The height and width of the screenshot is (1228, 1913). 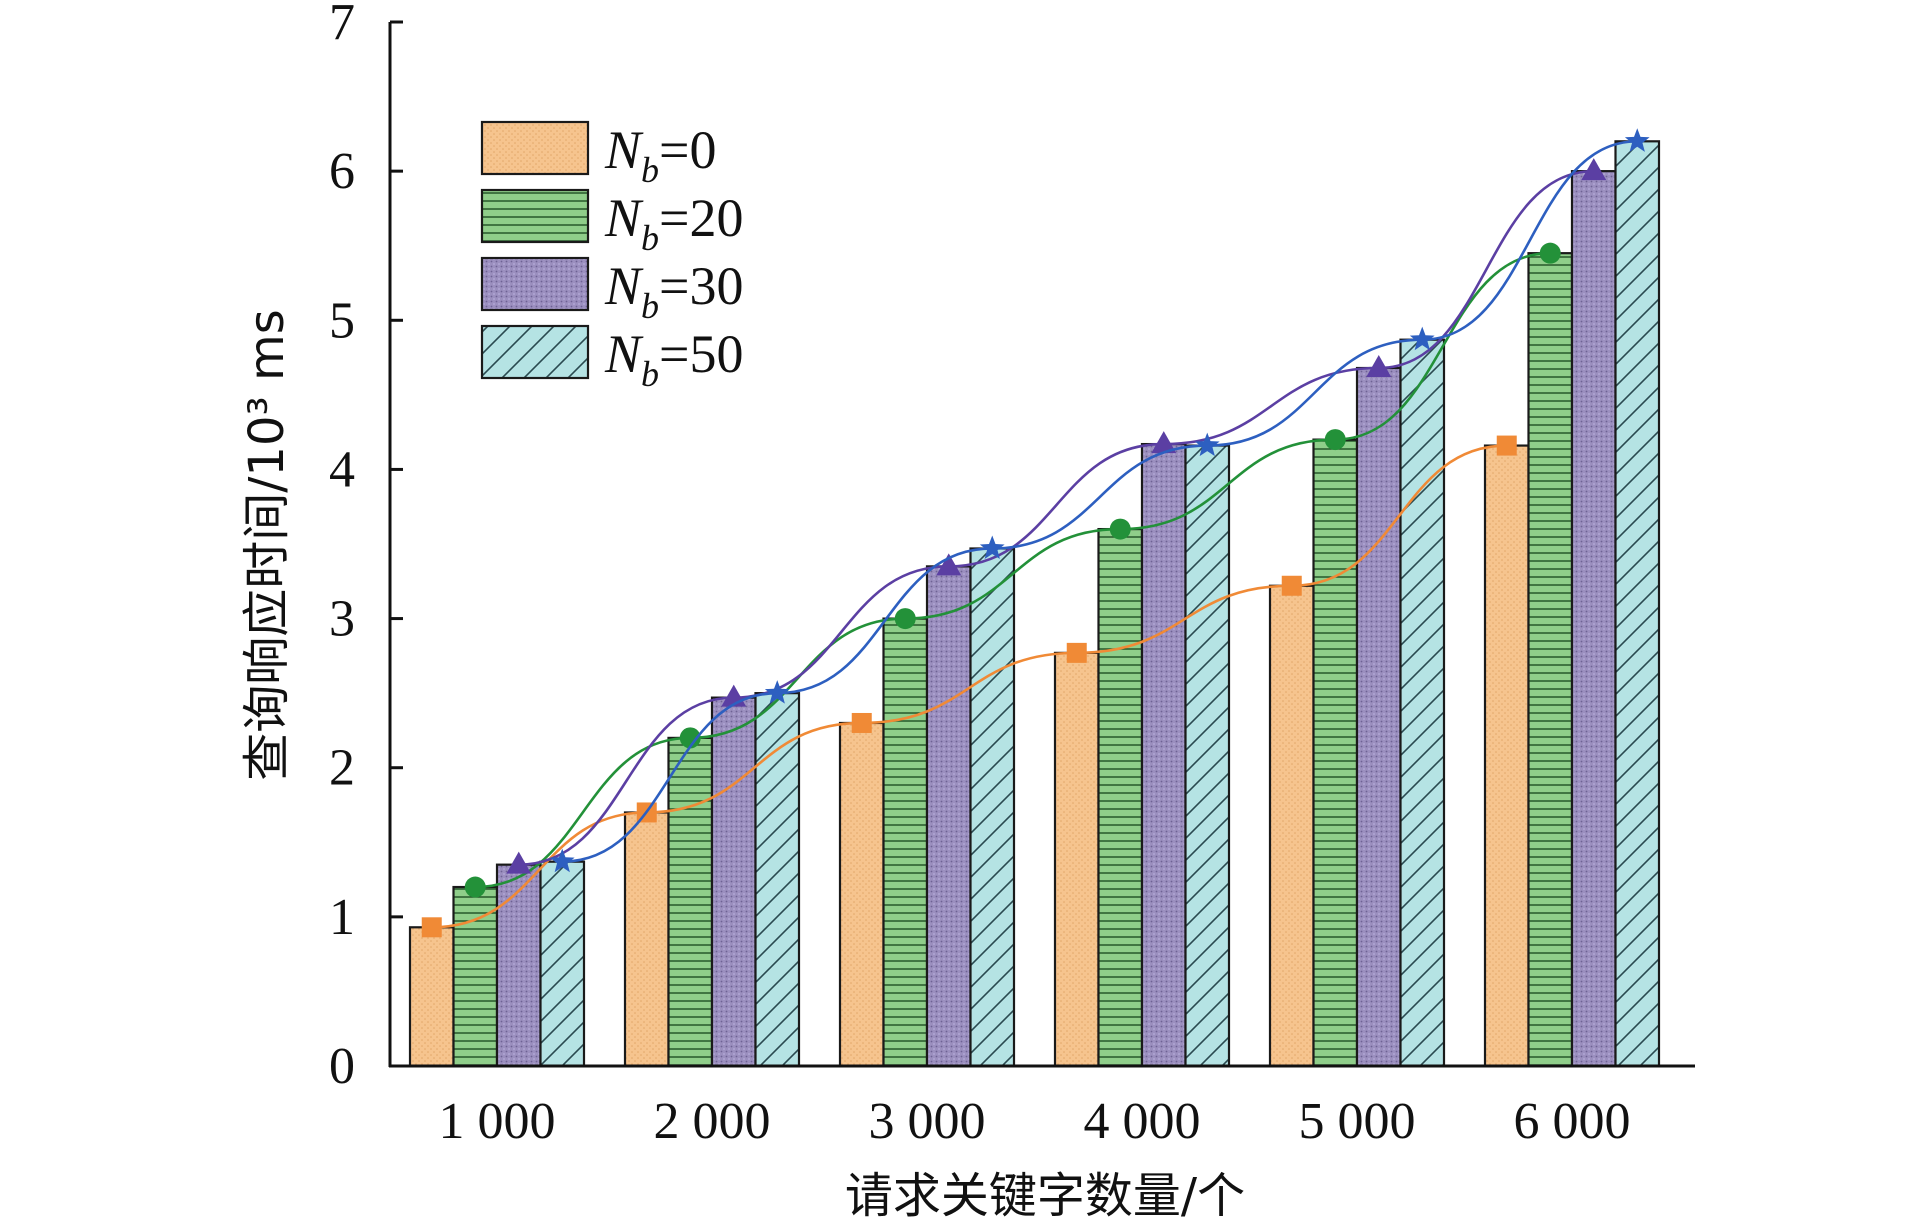 I want to click on y-tick-label-4: 4, so click(x=342, y=469).